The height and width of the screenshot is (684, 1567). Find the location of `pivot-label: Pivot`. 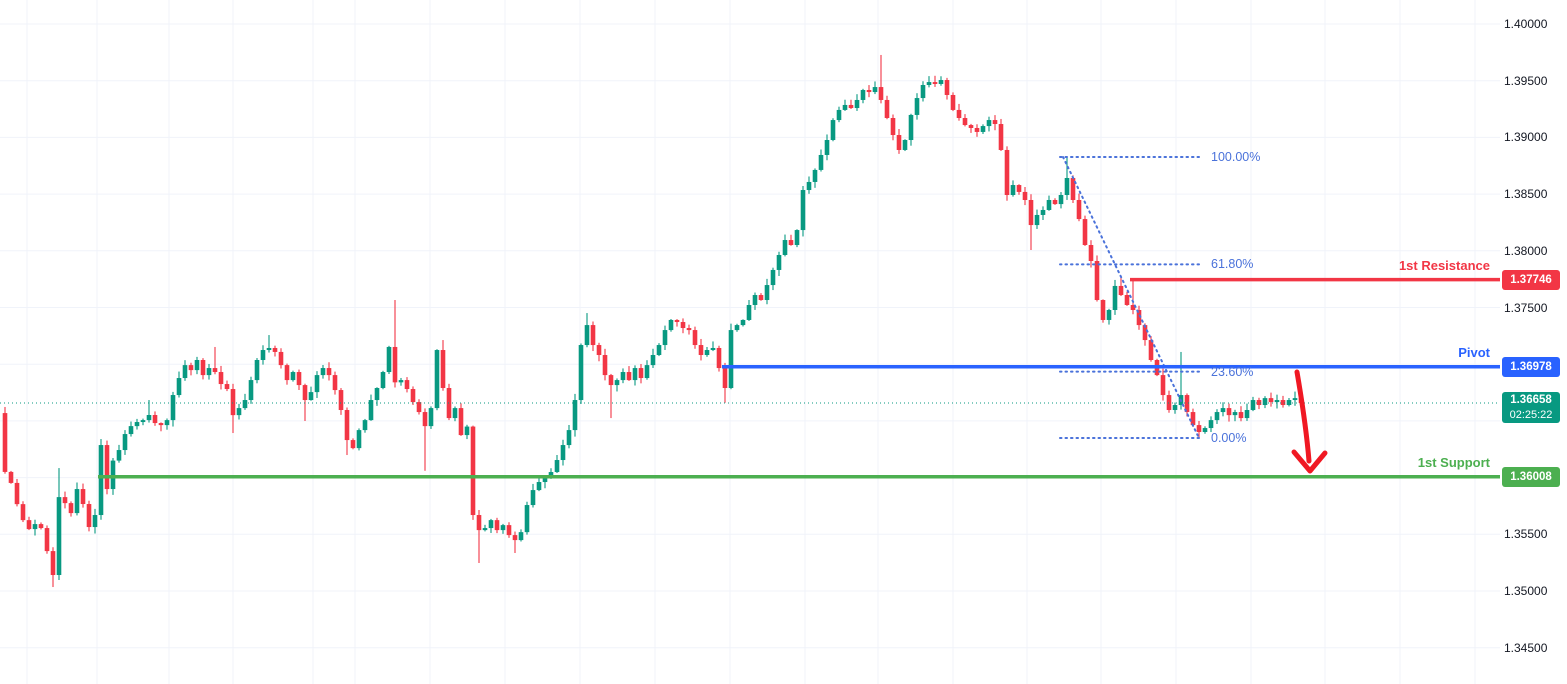

pivot-label: Pivot is located at coordinates (1474, 352).